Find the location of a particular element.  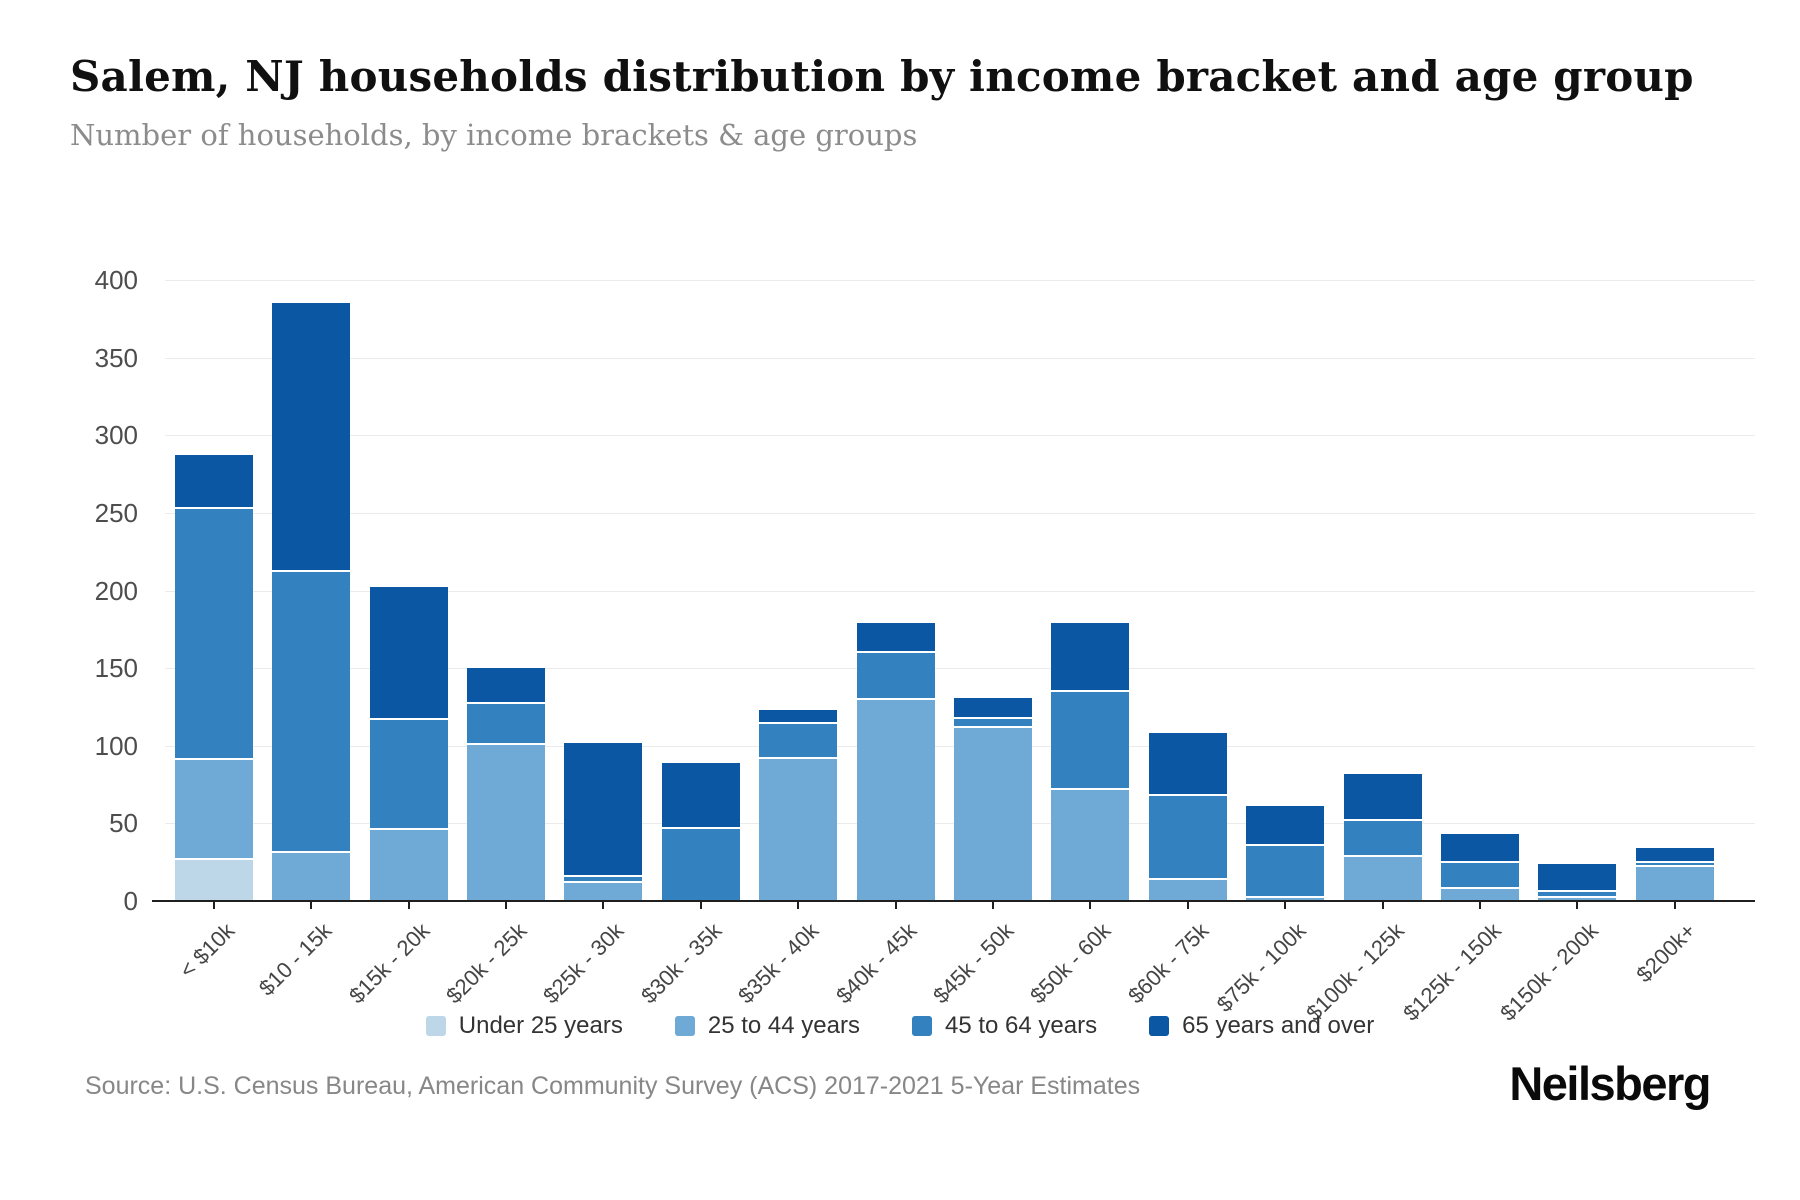

x-axis-category-label: $40k - 45k is located at coordinates (876, 963).